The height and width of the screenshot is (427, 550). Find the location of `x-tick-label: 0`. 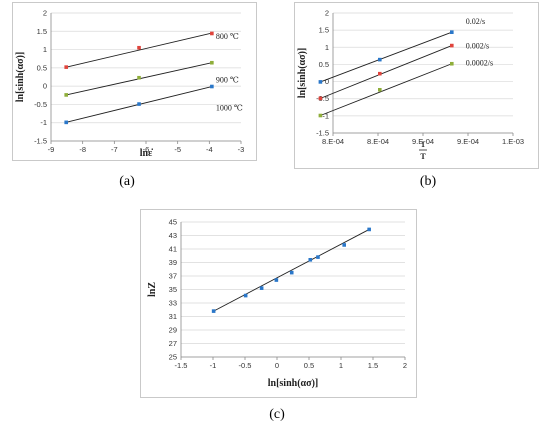

x-tick-label: 0 is located at coordinates (277, 365).